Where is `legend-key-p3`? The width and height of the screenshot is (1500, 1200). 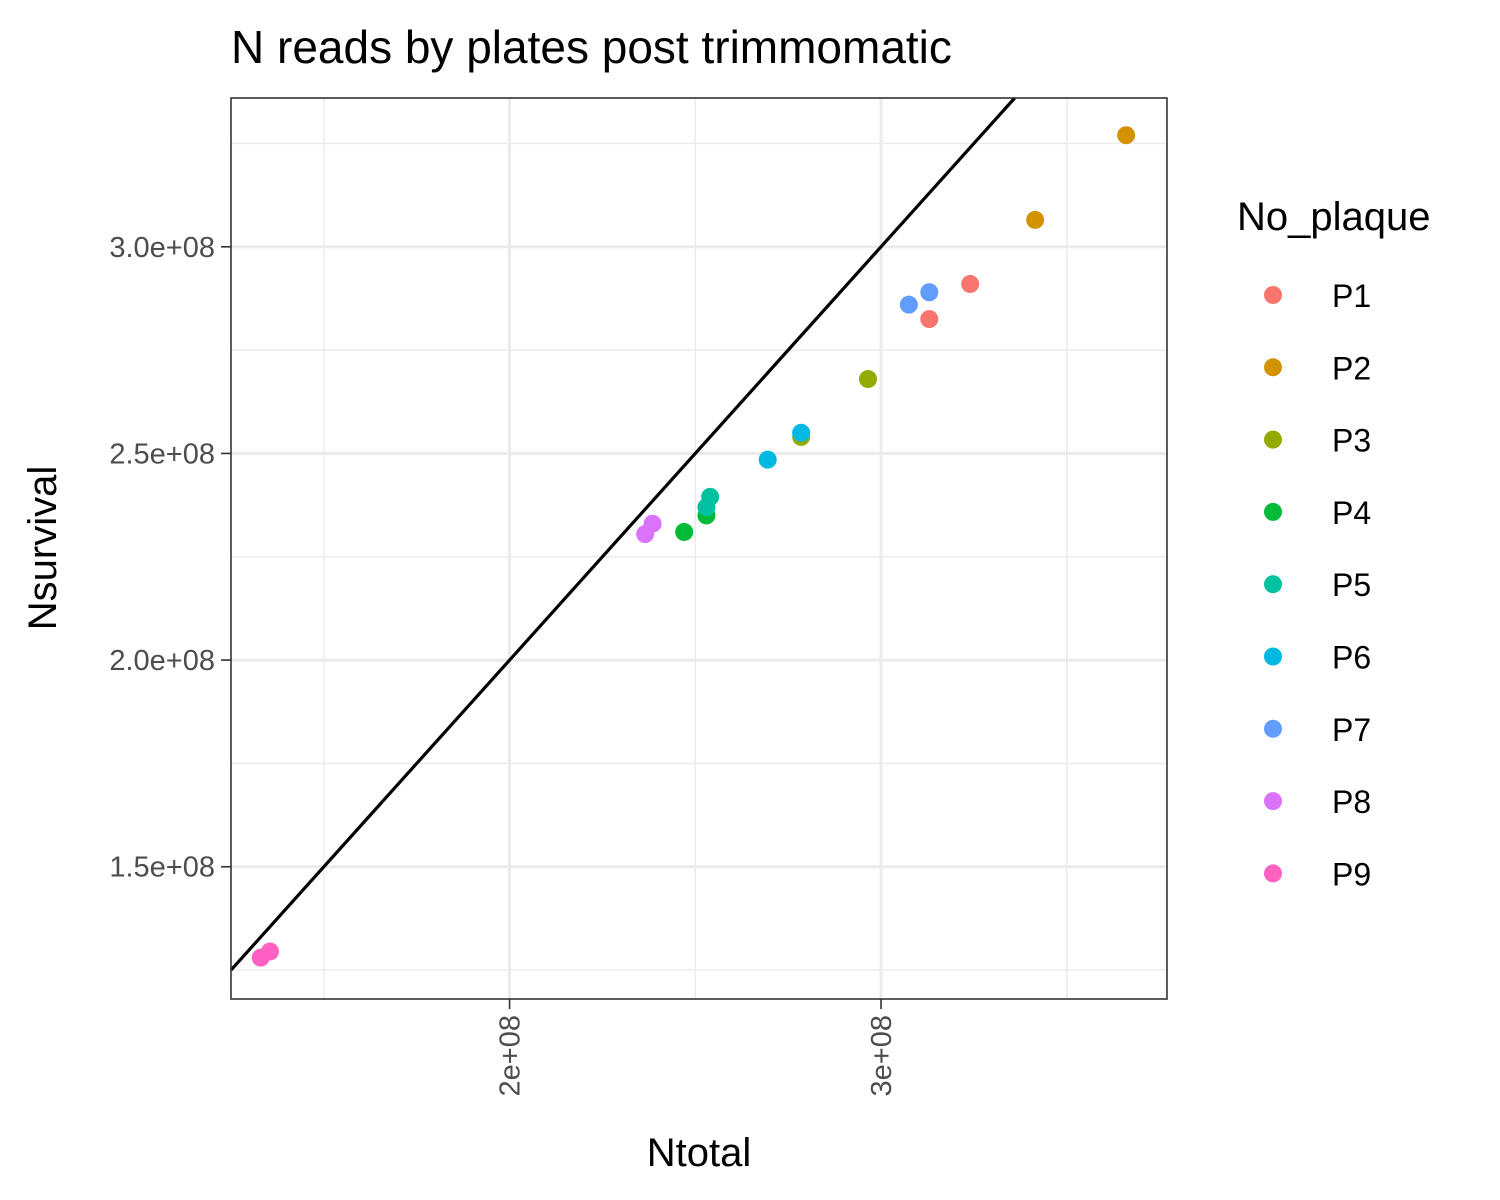
legend-key-p3 is located at coordinates (1273, 439).